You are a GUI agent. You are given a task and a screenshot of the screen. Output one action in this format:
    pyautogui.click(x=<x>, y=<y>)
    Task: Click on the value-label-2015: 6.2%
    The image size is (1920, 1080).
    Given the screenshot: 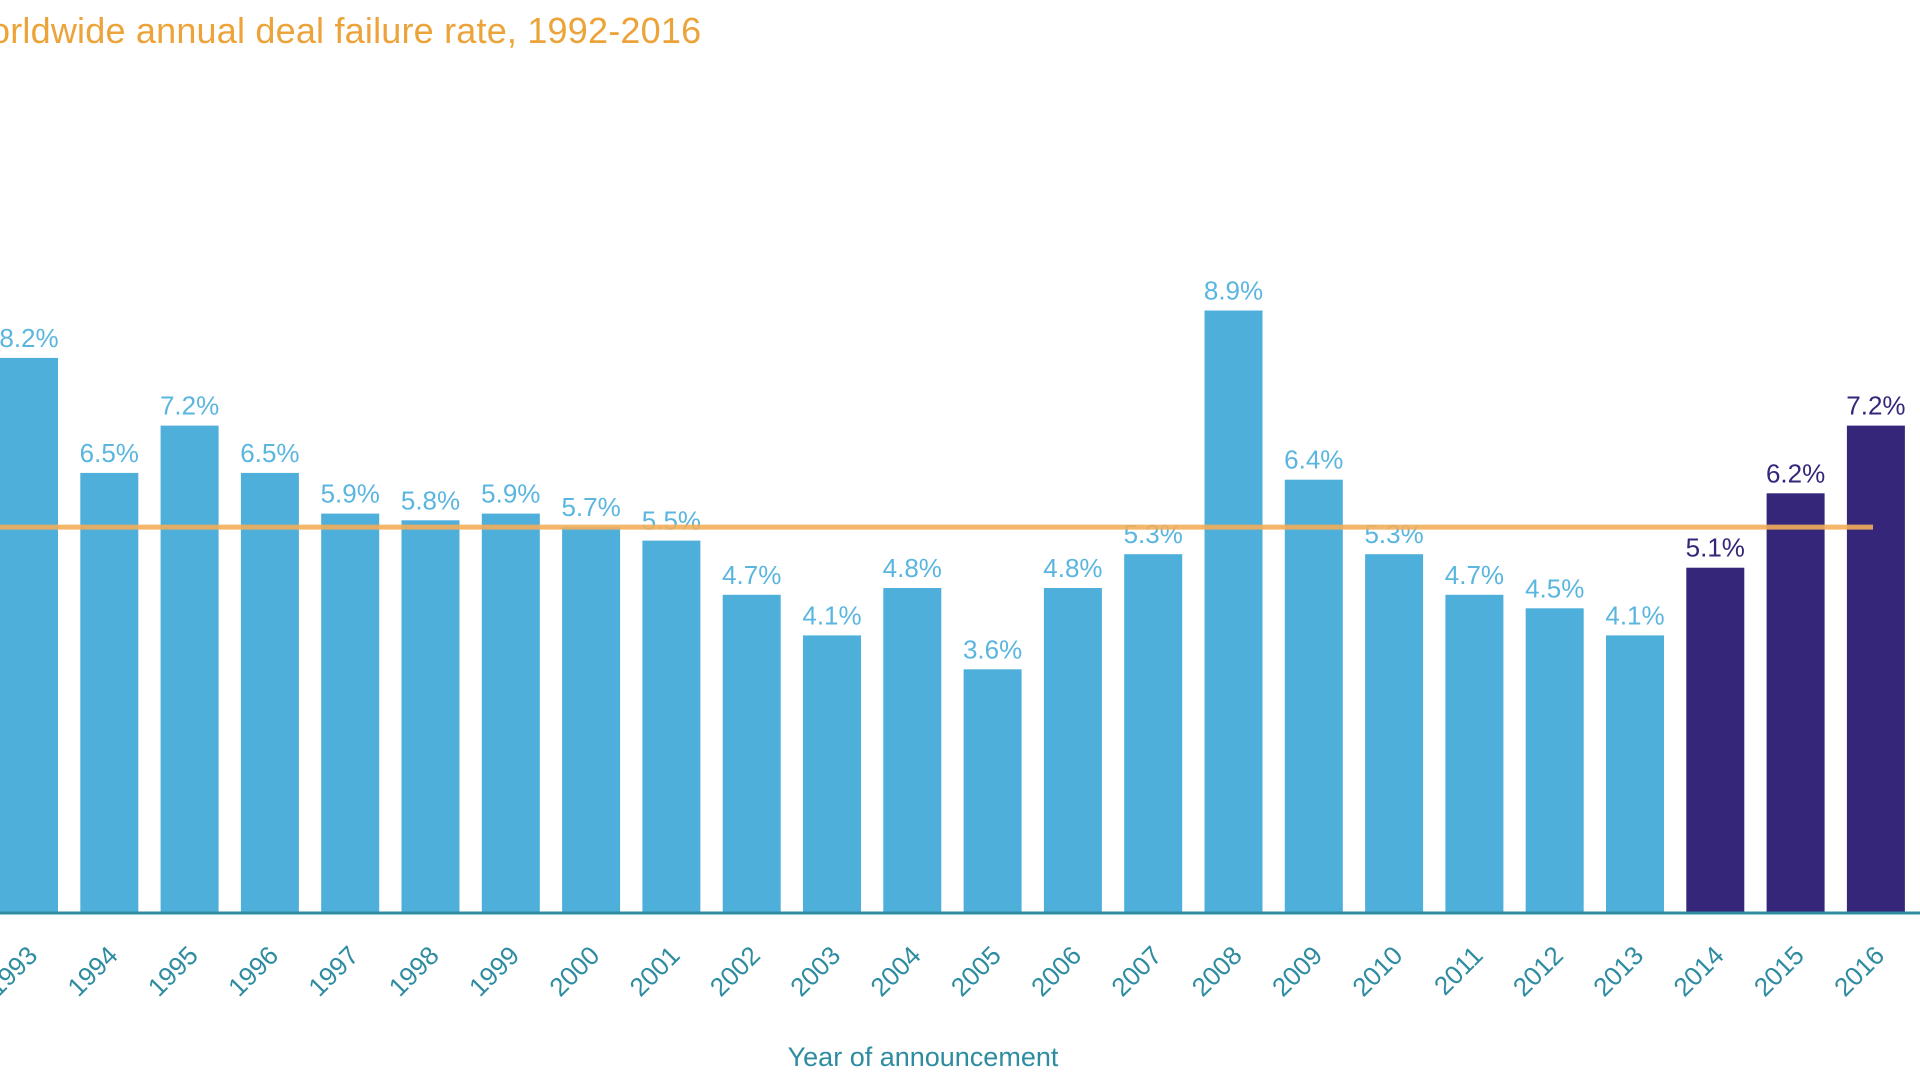 What is the action you would take?
    pyautogui.click(x=1795, y=473)
    